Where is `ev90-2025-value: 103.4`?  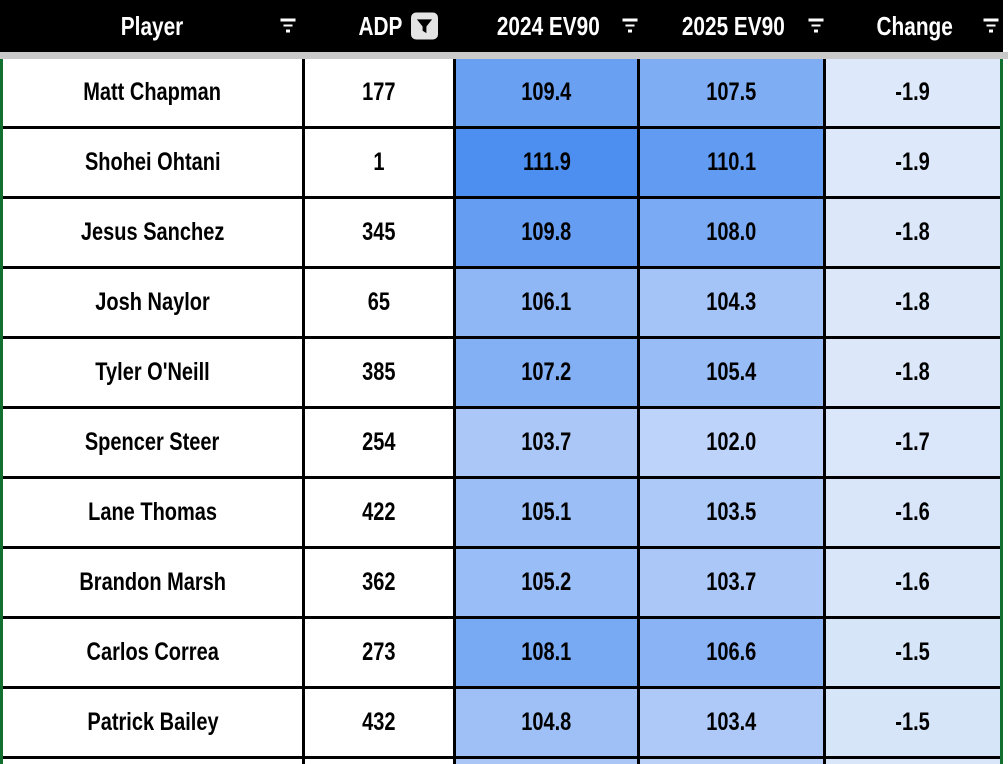
ev90-2025-value: 103.4 is located at coordinates (731, 722).